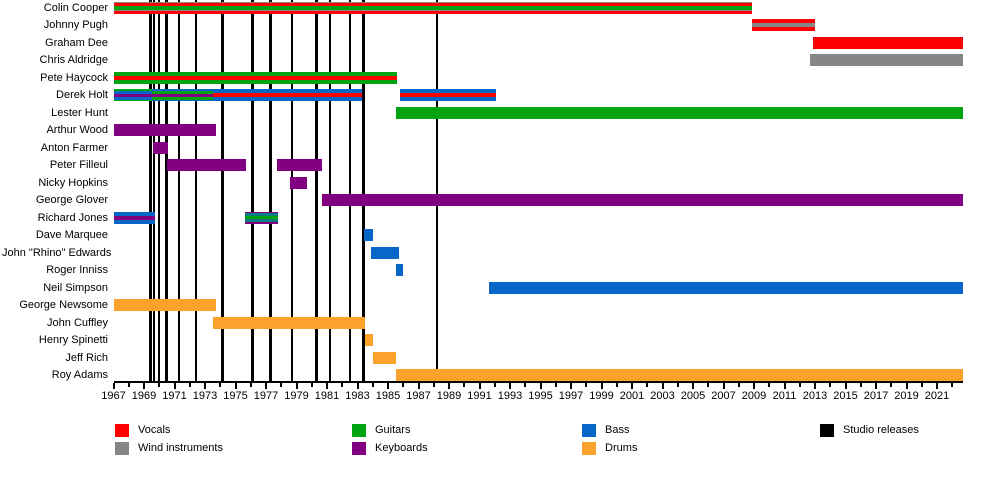  I want to click on legend-swatch-black, so click(827, 430).